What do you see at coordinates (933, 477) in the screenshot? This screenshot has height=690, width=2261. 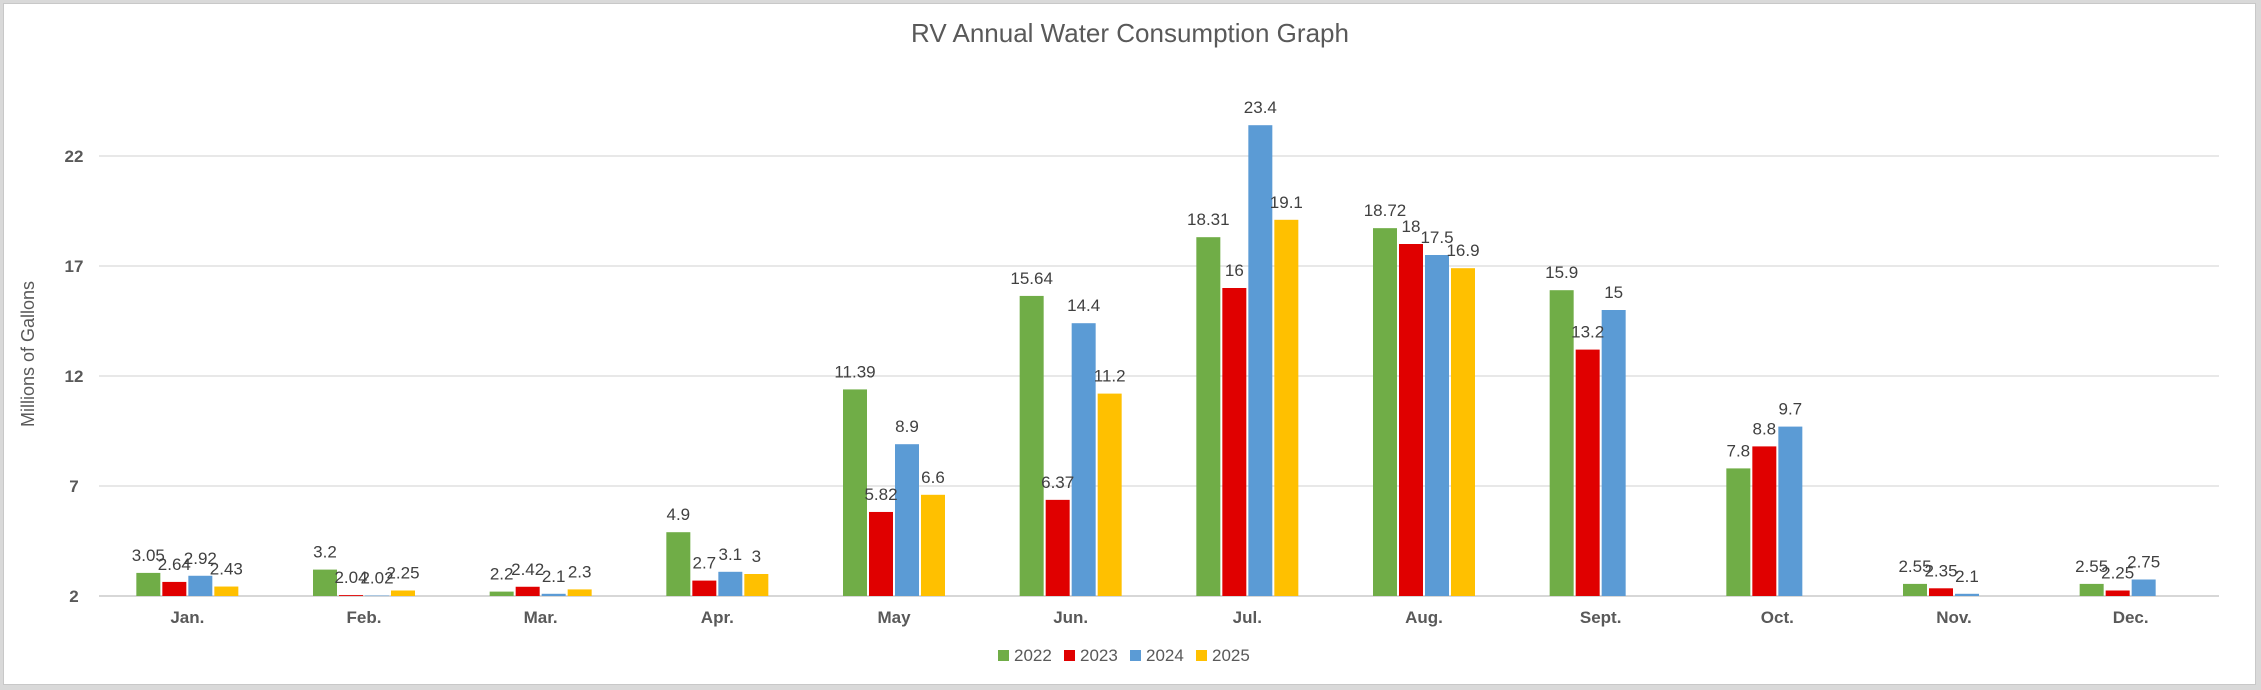 I see `data-label: 6.6` at bounding box center [933, 477].